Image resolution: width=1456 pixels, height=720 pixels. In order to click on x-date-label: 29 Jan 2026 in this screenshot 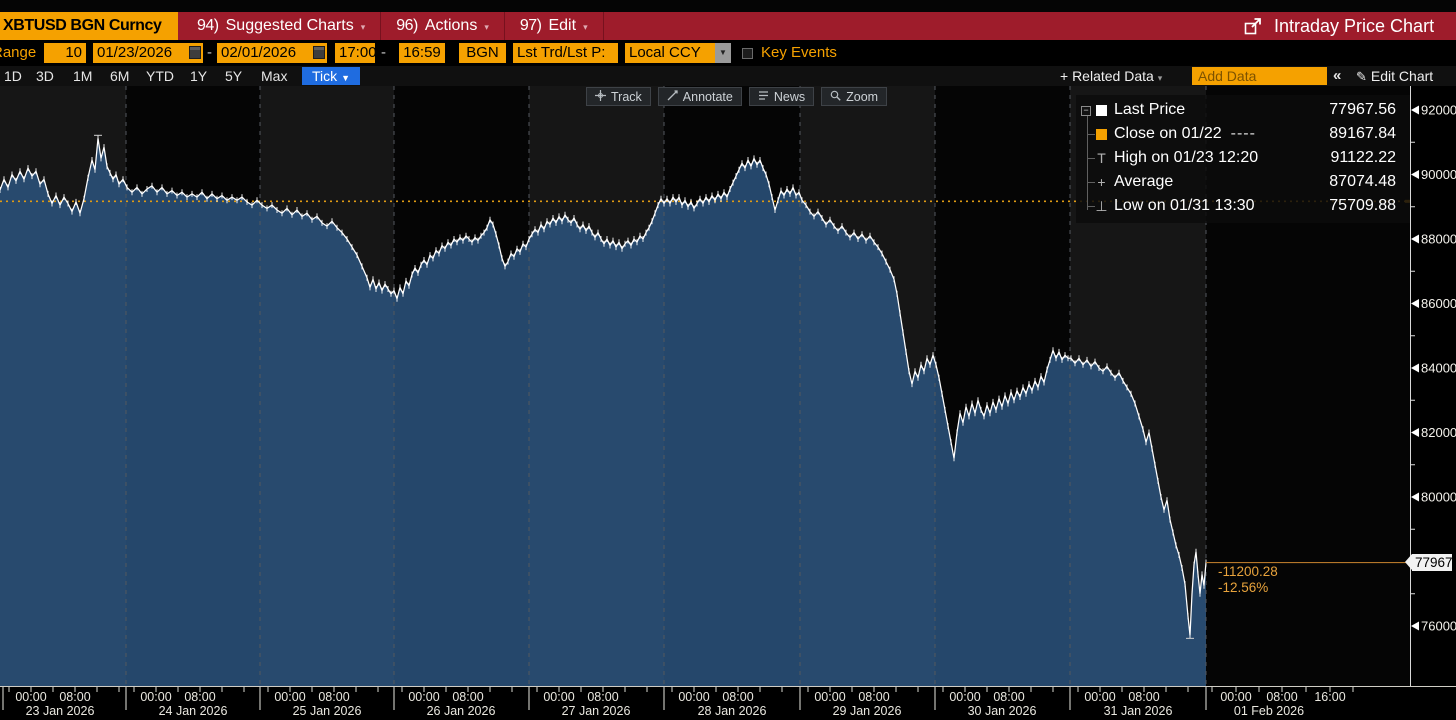, I will do `click(867, 711)`.